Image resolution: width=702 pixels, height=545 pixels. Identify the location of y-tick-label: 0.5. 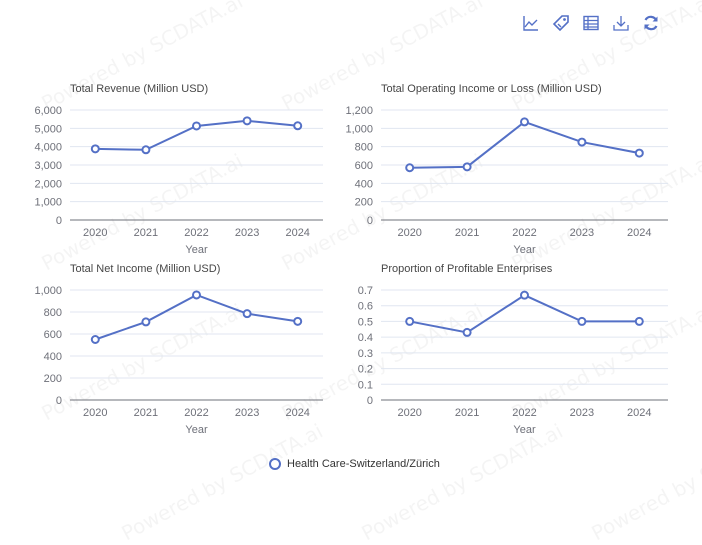
(365, 322).